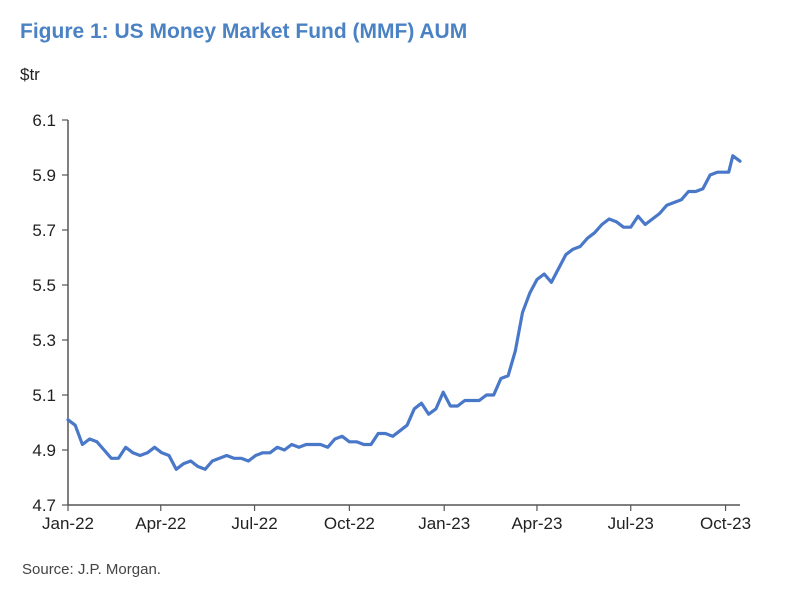 The height and width of the screenshot is (601, 812). I want to click on x-tick-label: Oct-23, so click(725, 523).